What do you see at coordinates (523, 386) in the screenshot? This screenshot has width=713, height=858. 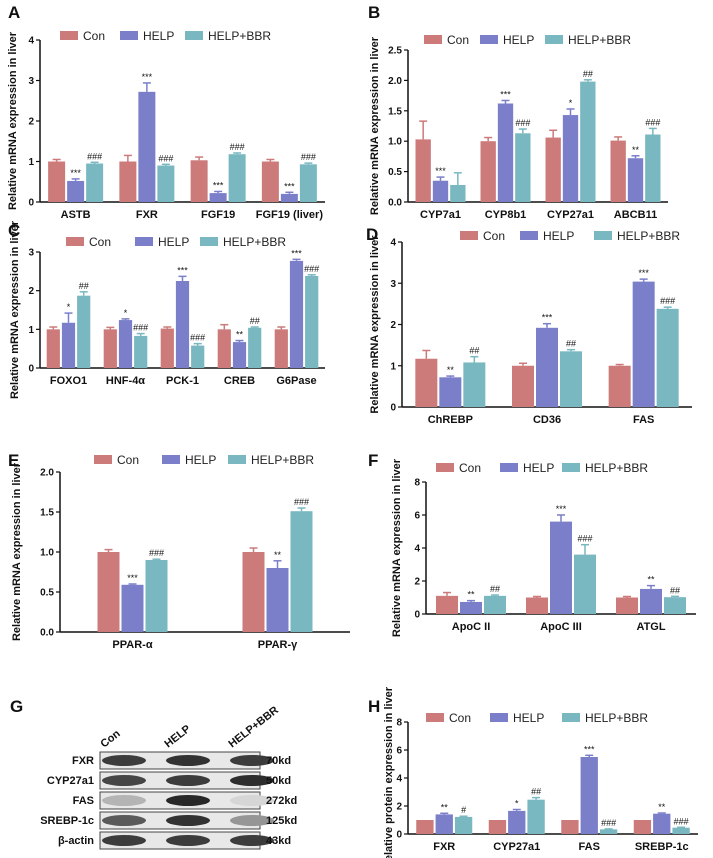 I see `bar-con-cd36` at bounding box center [523, 386].